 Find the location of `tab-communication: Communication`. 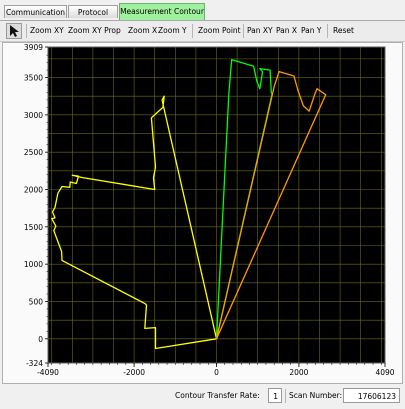

tab-communication: Communication is located at coordinates (35, 11).